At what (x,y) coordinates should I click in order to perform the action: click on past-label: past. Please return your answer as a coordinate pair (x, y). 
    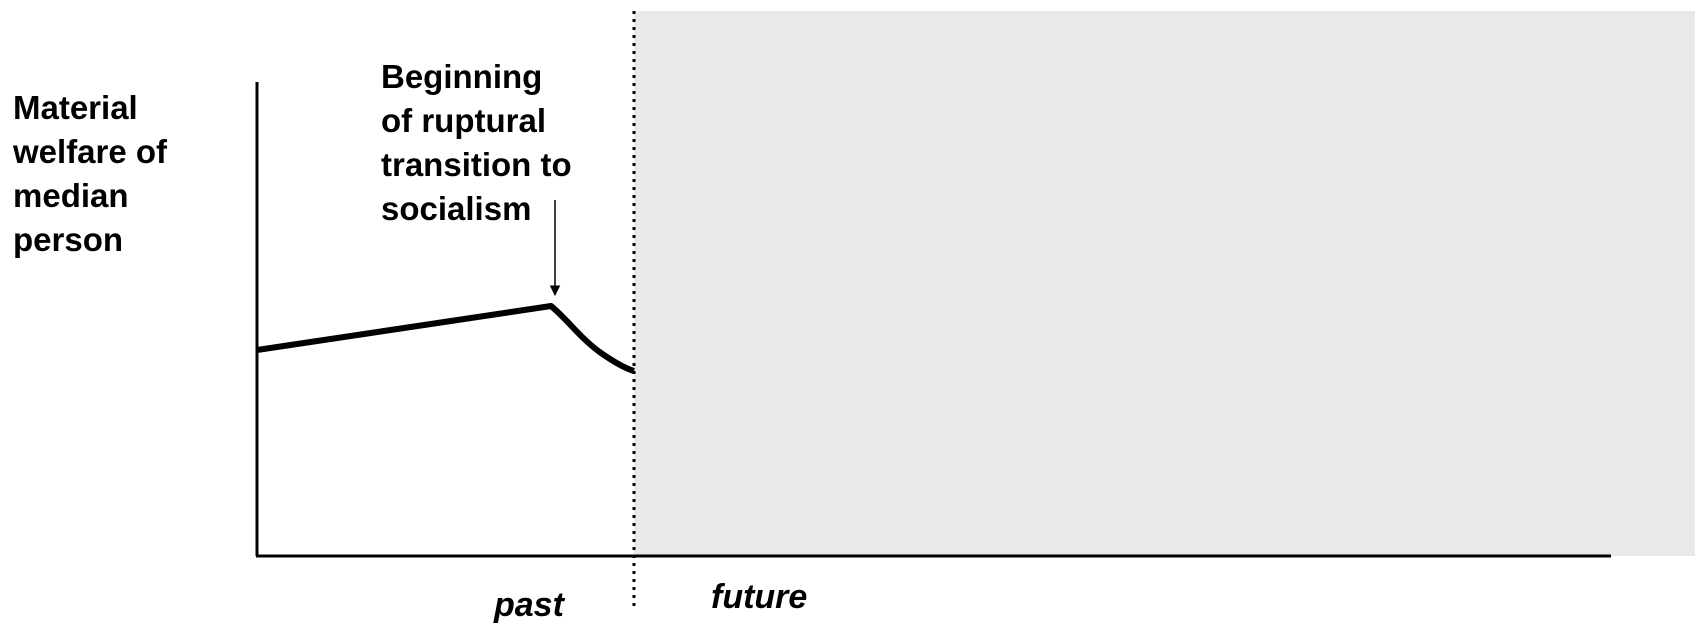
    Looking at the image, I should click on (529, 605).